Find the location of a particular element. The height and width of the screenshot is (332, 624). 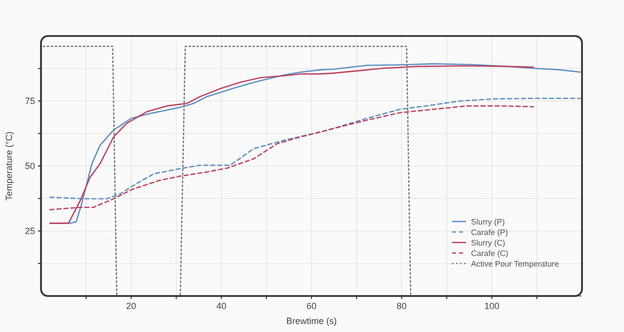

legend-label: Carafe (C) is located at coordinates (490, 253).